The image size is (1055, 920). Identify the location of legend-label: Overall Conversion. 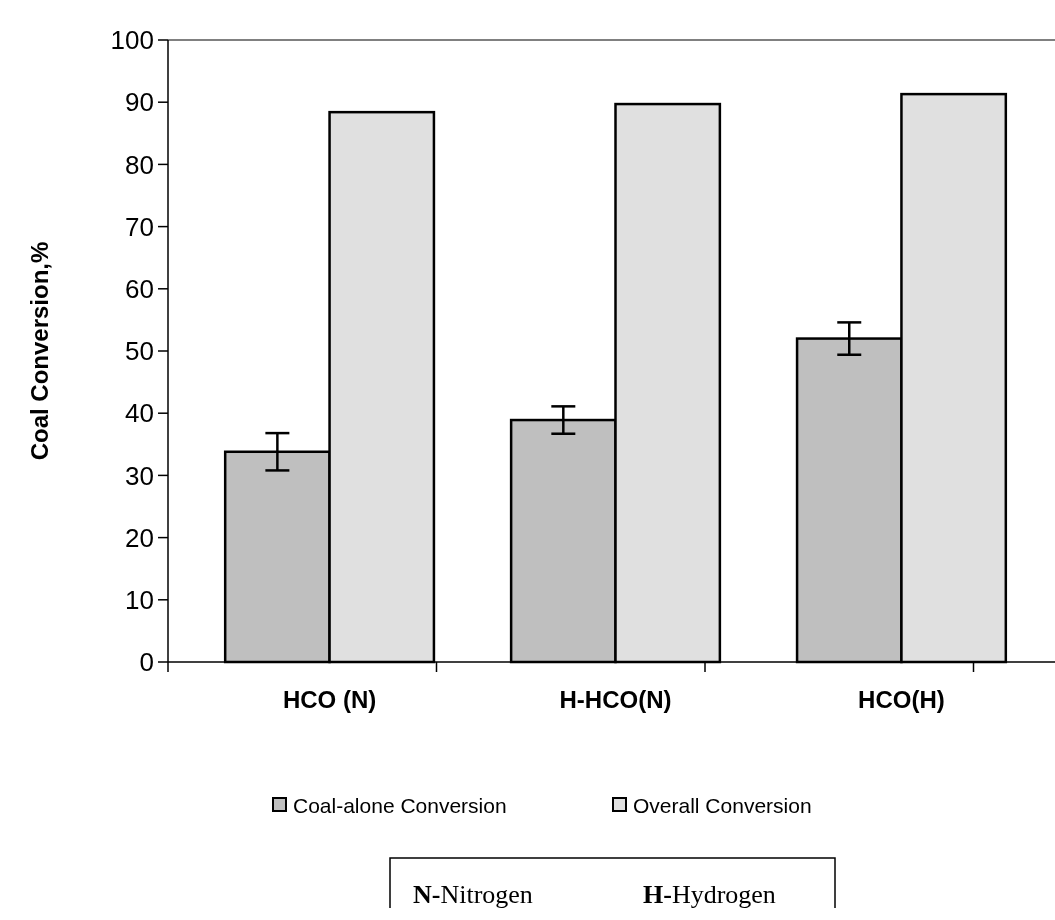
(722, 806).